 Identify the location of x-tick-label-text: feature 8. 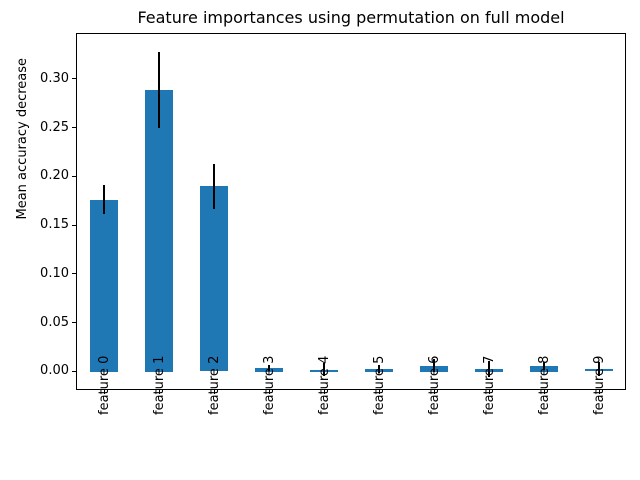
(544, 385).